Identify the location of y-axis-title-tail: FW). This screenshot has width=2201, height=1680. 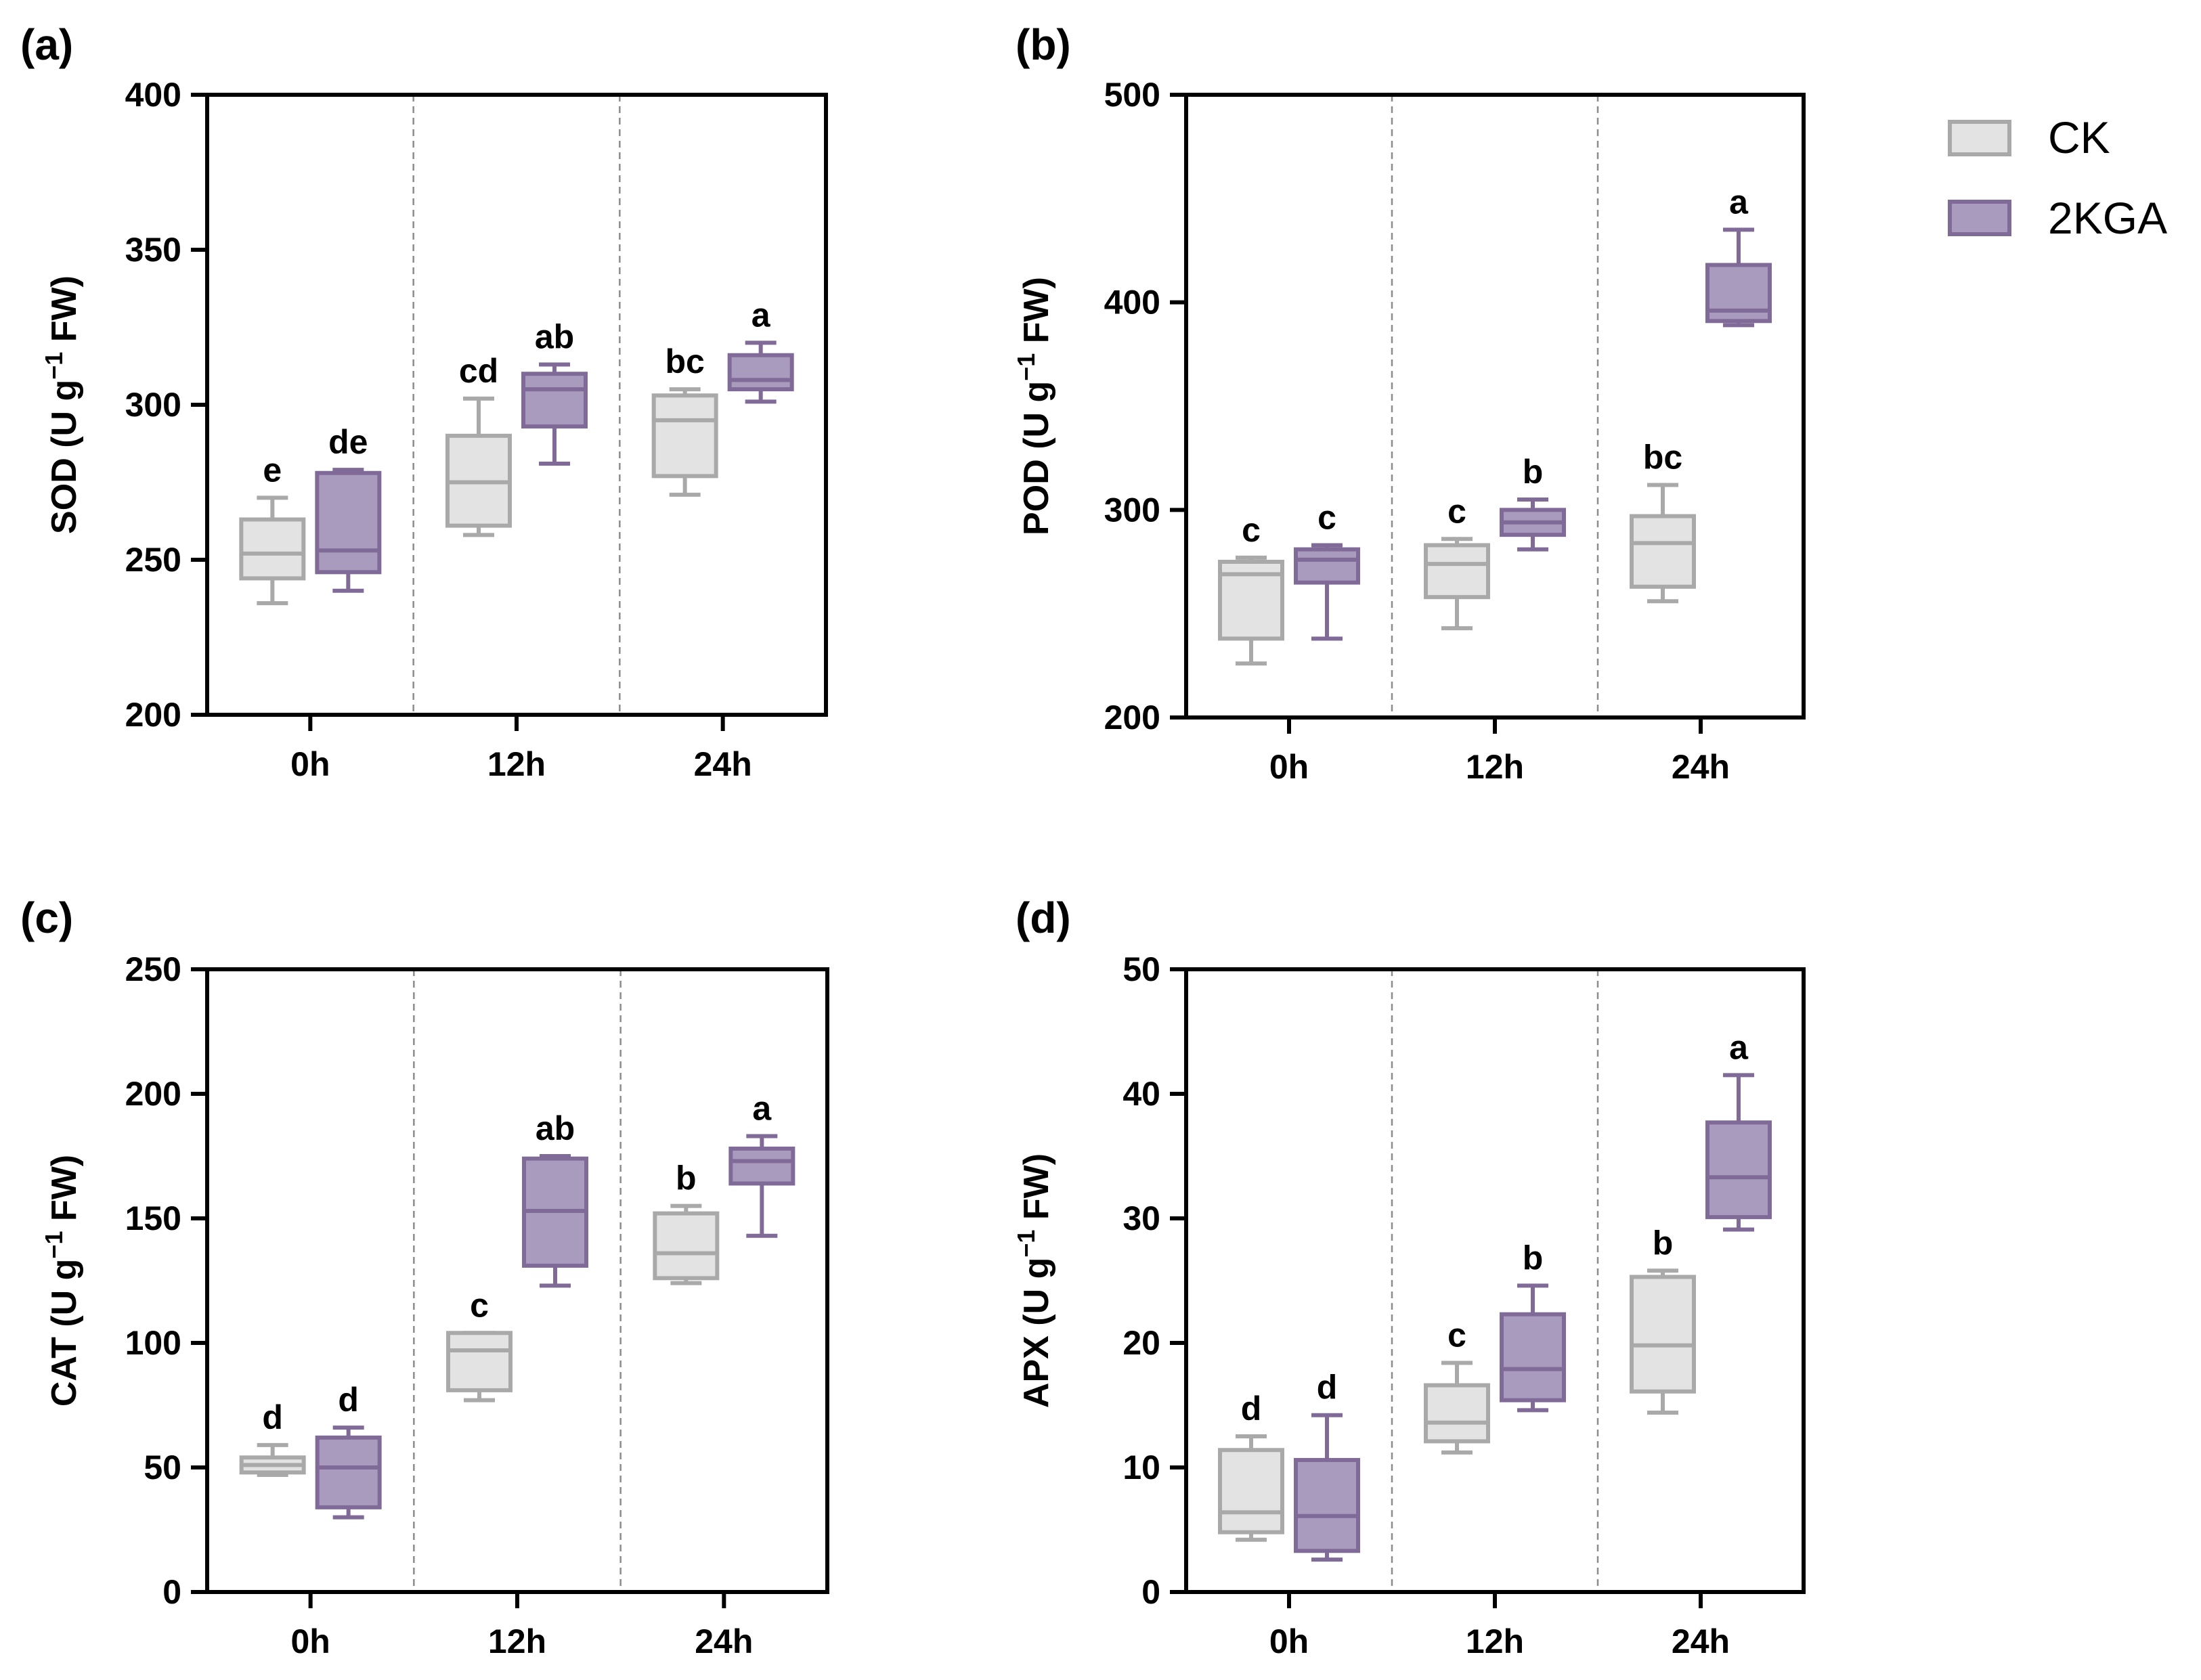
(1036, 315).